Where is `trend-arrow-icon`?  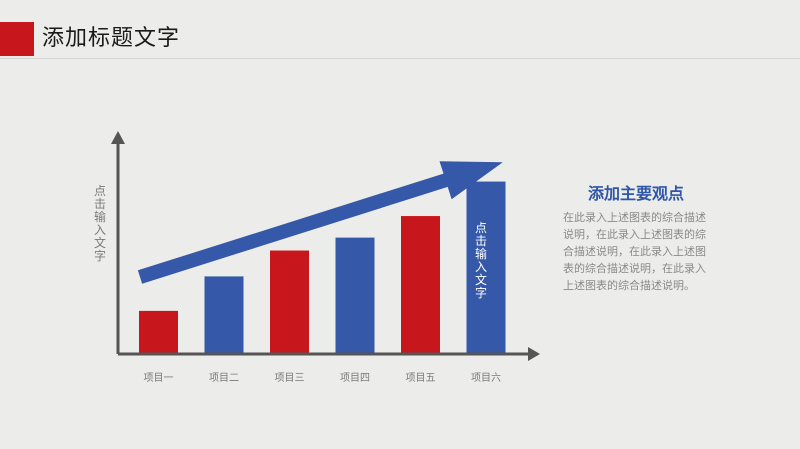 trend-arrow-icon is located at coordinates (320, 222).